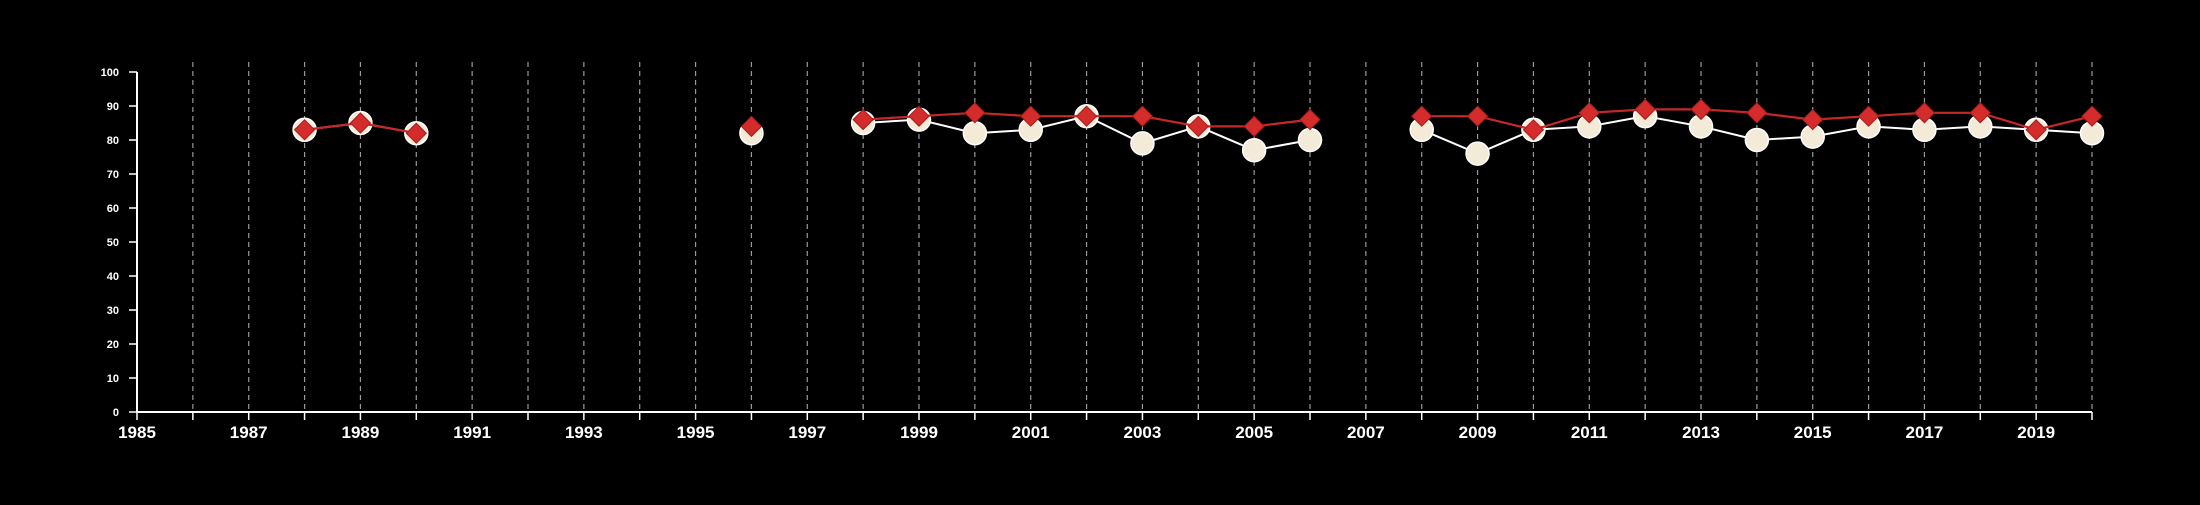 Image resolution: width=2200 pixels, height=505 pixels. What do you see at coordinates (1254, 432) in the screenshot?
I see `x-tick-label: 2005` at bounding box center [1254, 432].